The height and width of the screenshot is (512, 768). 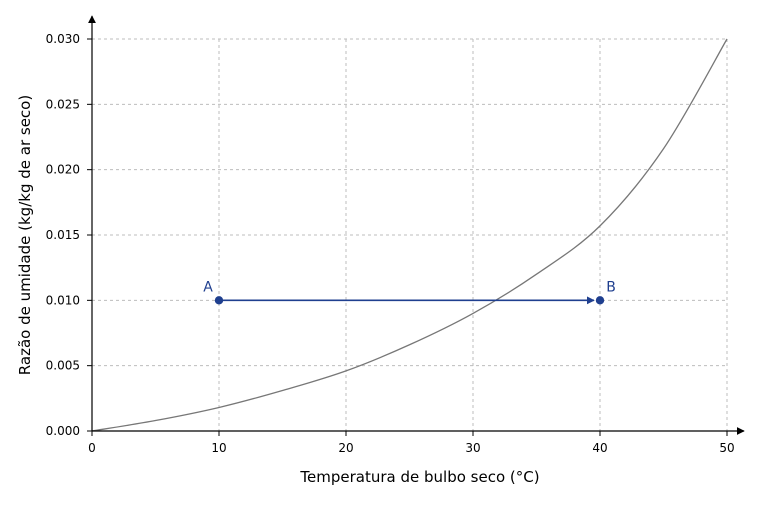 What do you see at coordinates (208, 287) in the screenshot?
I see `point-label-a: A` at bounding box center [208, 287].